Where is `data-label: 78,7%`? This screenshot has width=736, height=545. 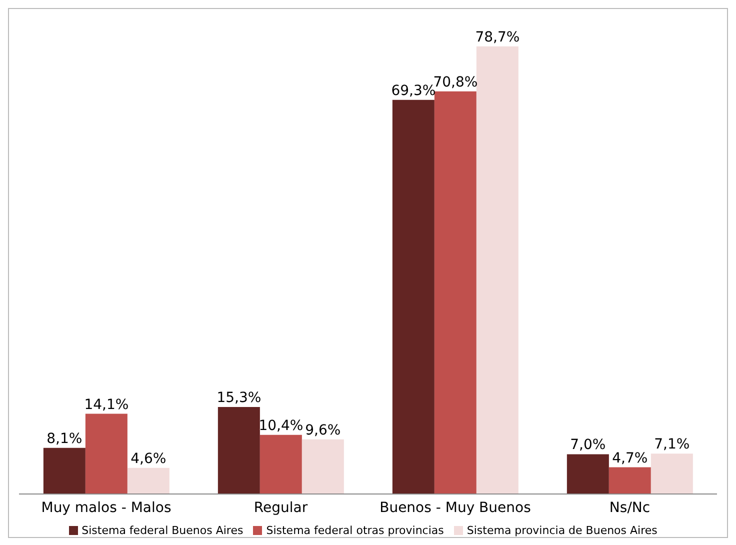 data-label: 78,7% is located at coordinates (497, 37).